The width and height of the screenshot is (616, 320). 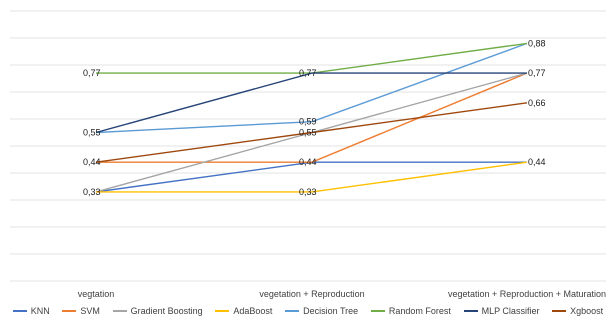 I want to click on legend-label: Random Forest, so click(x=419, y=311).